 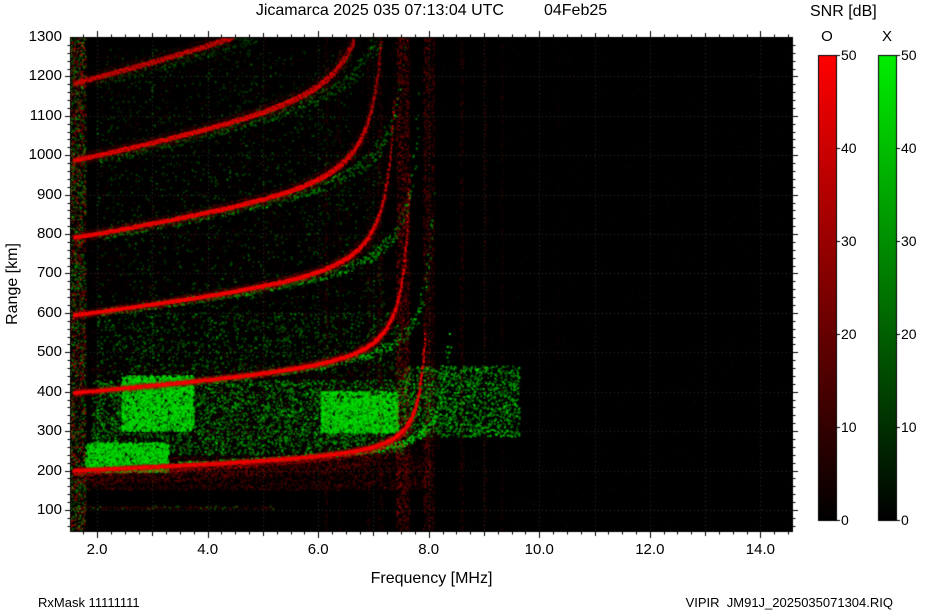 I want to click on x-colorbar-tick-label: 20, so click(x=909, y=334).